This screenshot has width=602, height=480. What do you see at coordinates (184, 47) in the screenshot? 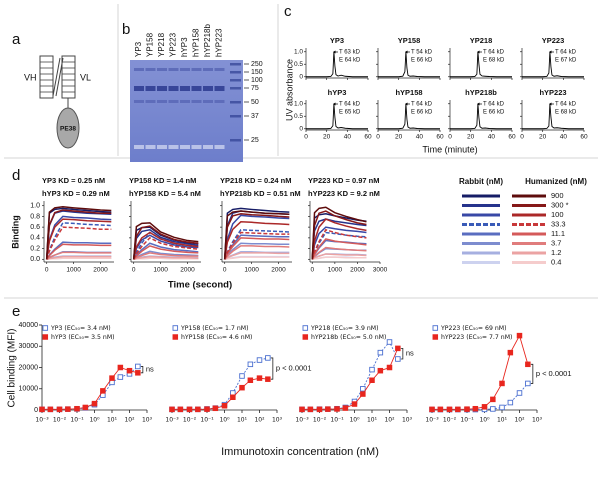
I see `lane-label: hYP3` at bounding box center [184, 47].